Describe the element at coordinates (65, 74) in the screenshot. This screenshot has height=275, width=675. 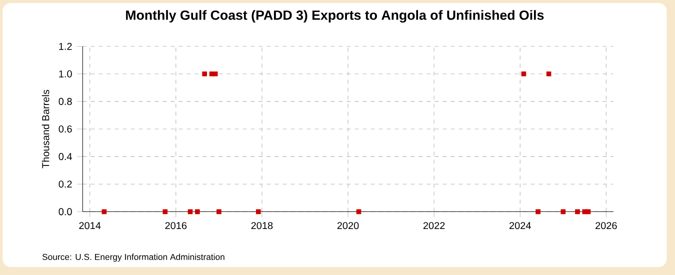
I see `y-tick-label: 1.0` at that location.